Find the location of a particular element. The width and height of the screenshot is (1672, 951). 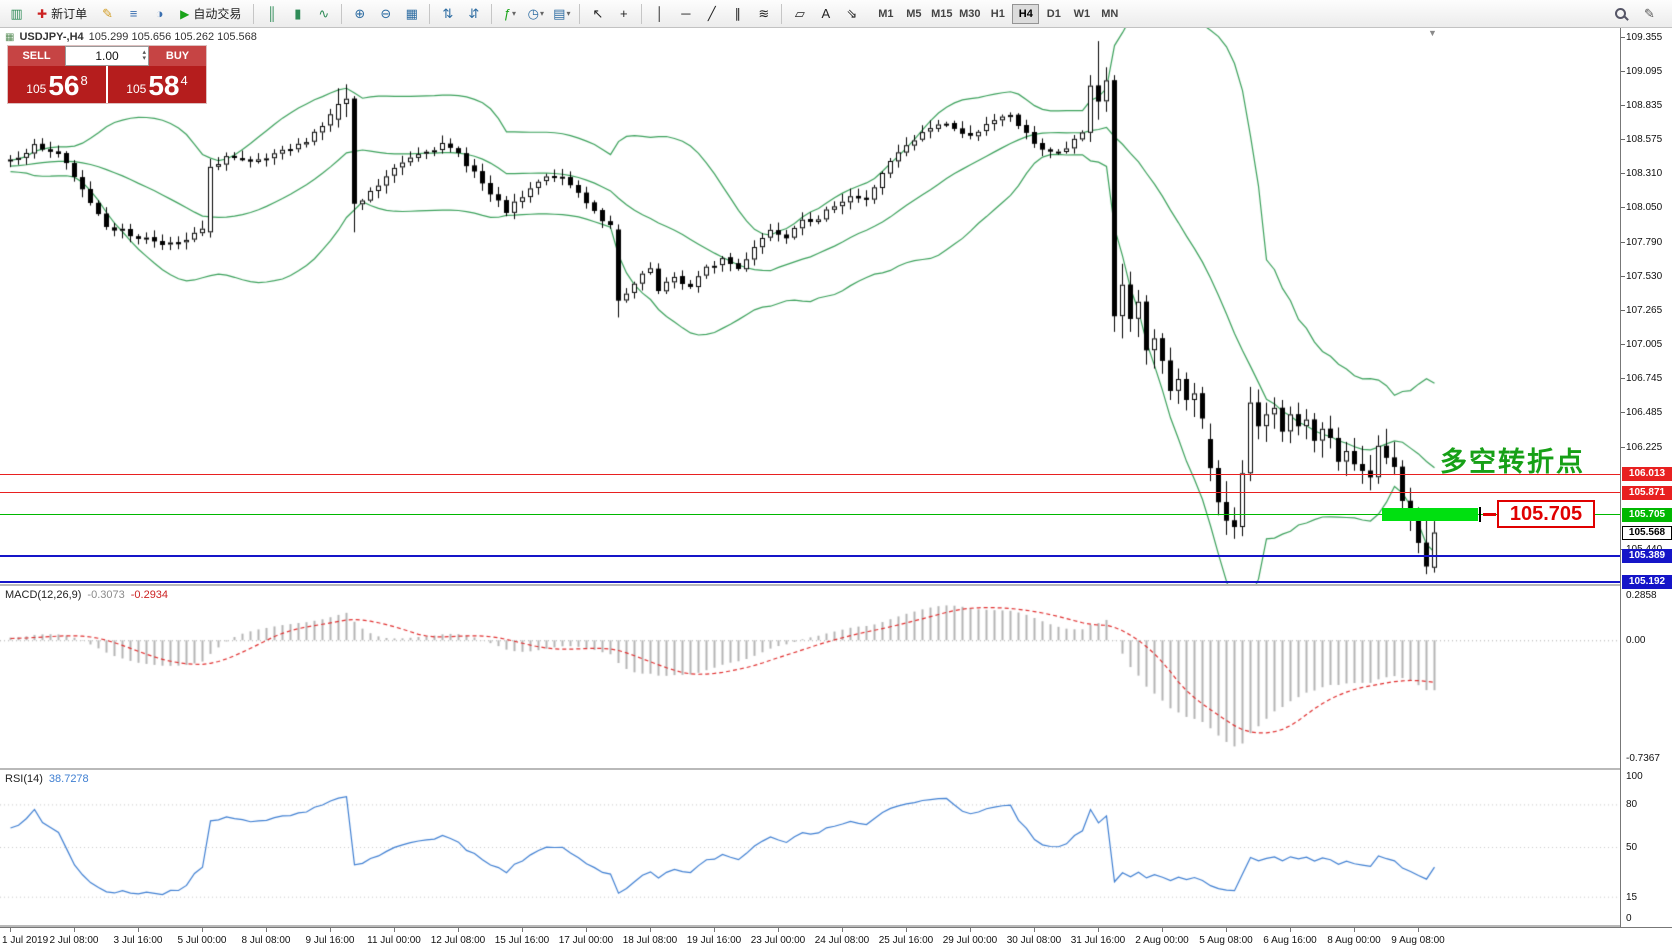

channel-icon: ∥ is located at coordinates (737, 14).